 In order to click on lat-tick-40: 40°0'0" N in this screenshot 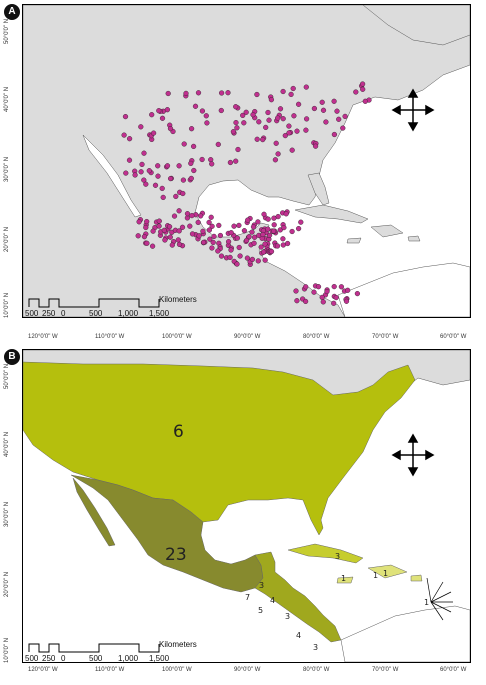, I will do `click(7, 99)`.